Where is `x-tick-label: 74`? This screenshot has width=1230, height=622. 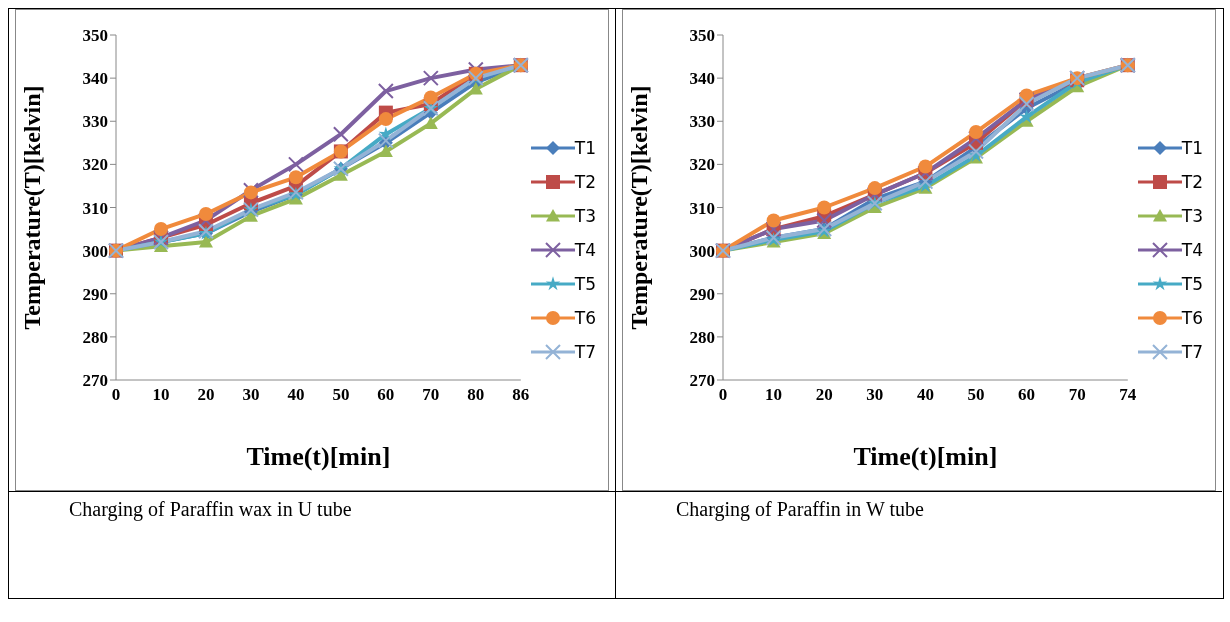 x-tick-label: 74 is located at coordinates (1128, 395).